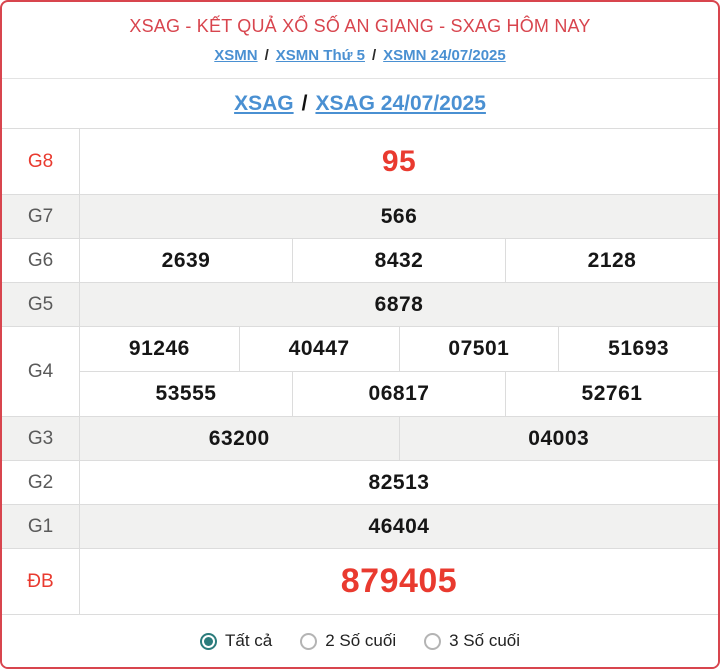  Describe the element at coordinates (186, 393) in the screenshot. I see `prize-value: 53555` at that location.